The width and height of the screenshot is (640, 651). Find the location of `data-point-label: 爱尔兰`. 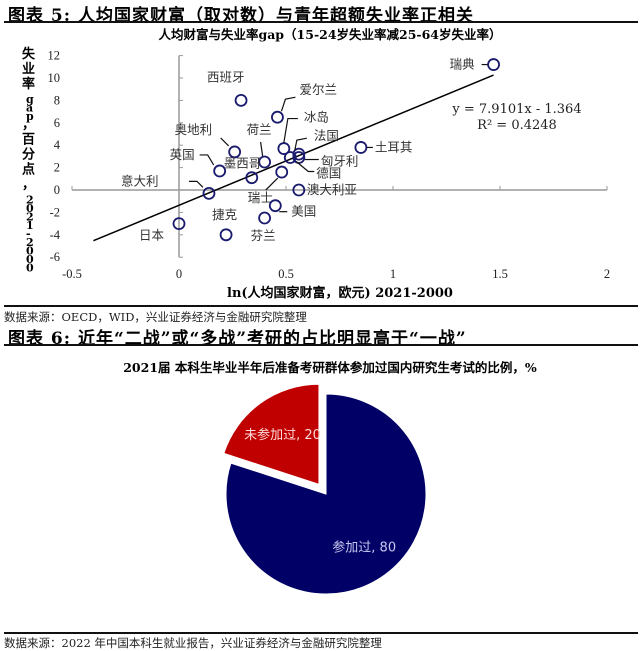

data-point-label: 爱尔兰 is located at coordinates (318, 89).